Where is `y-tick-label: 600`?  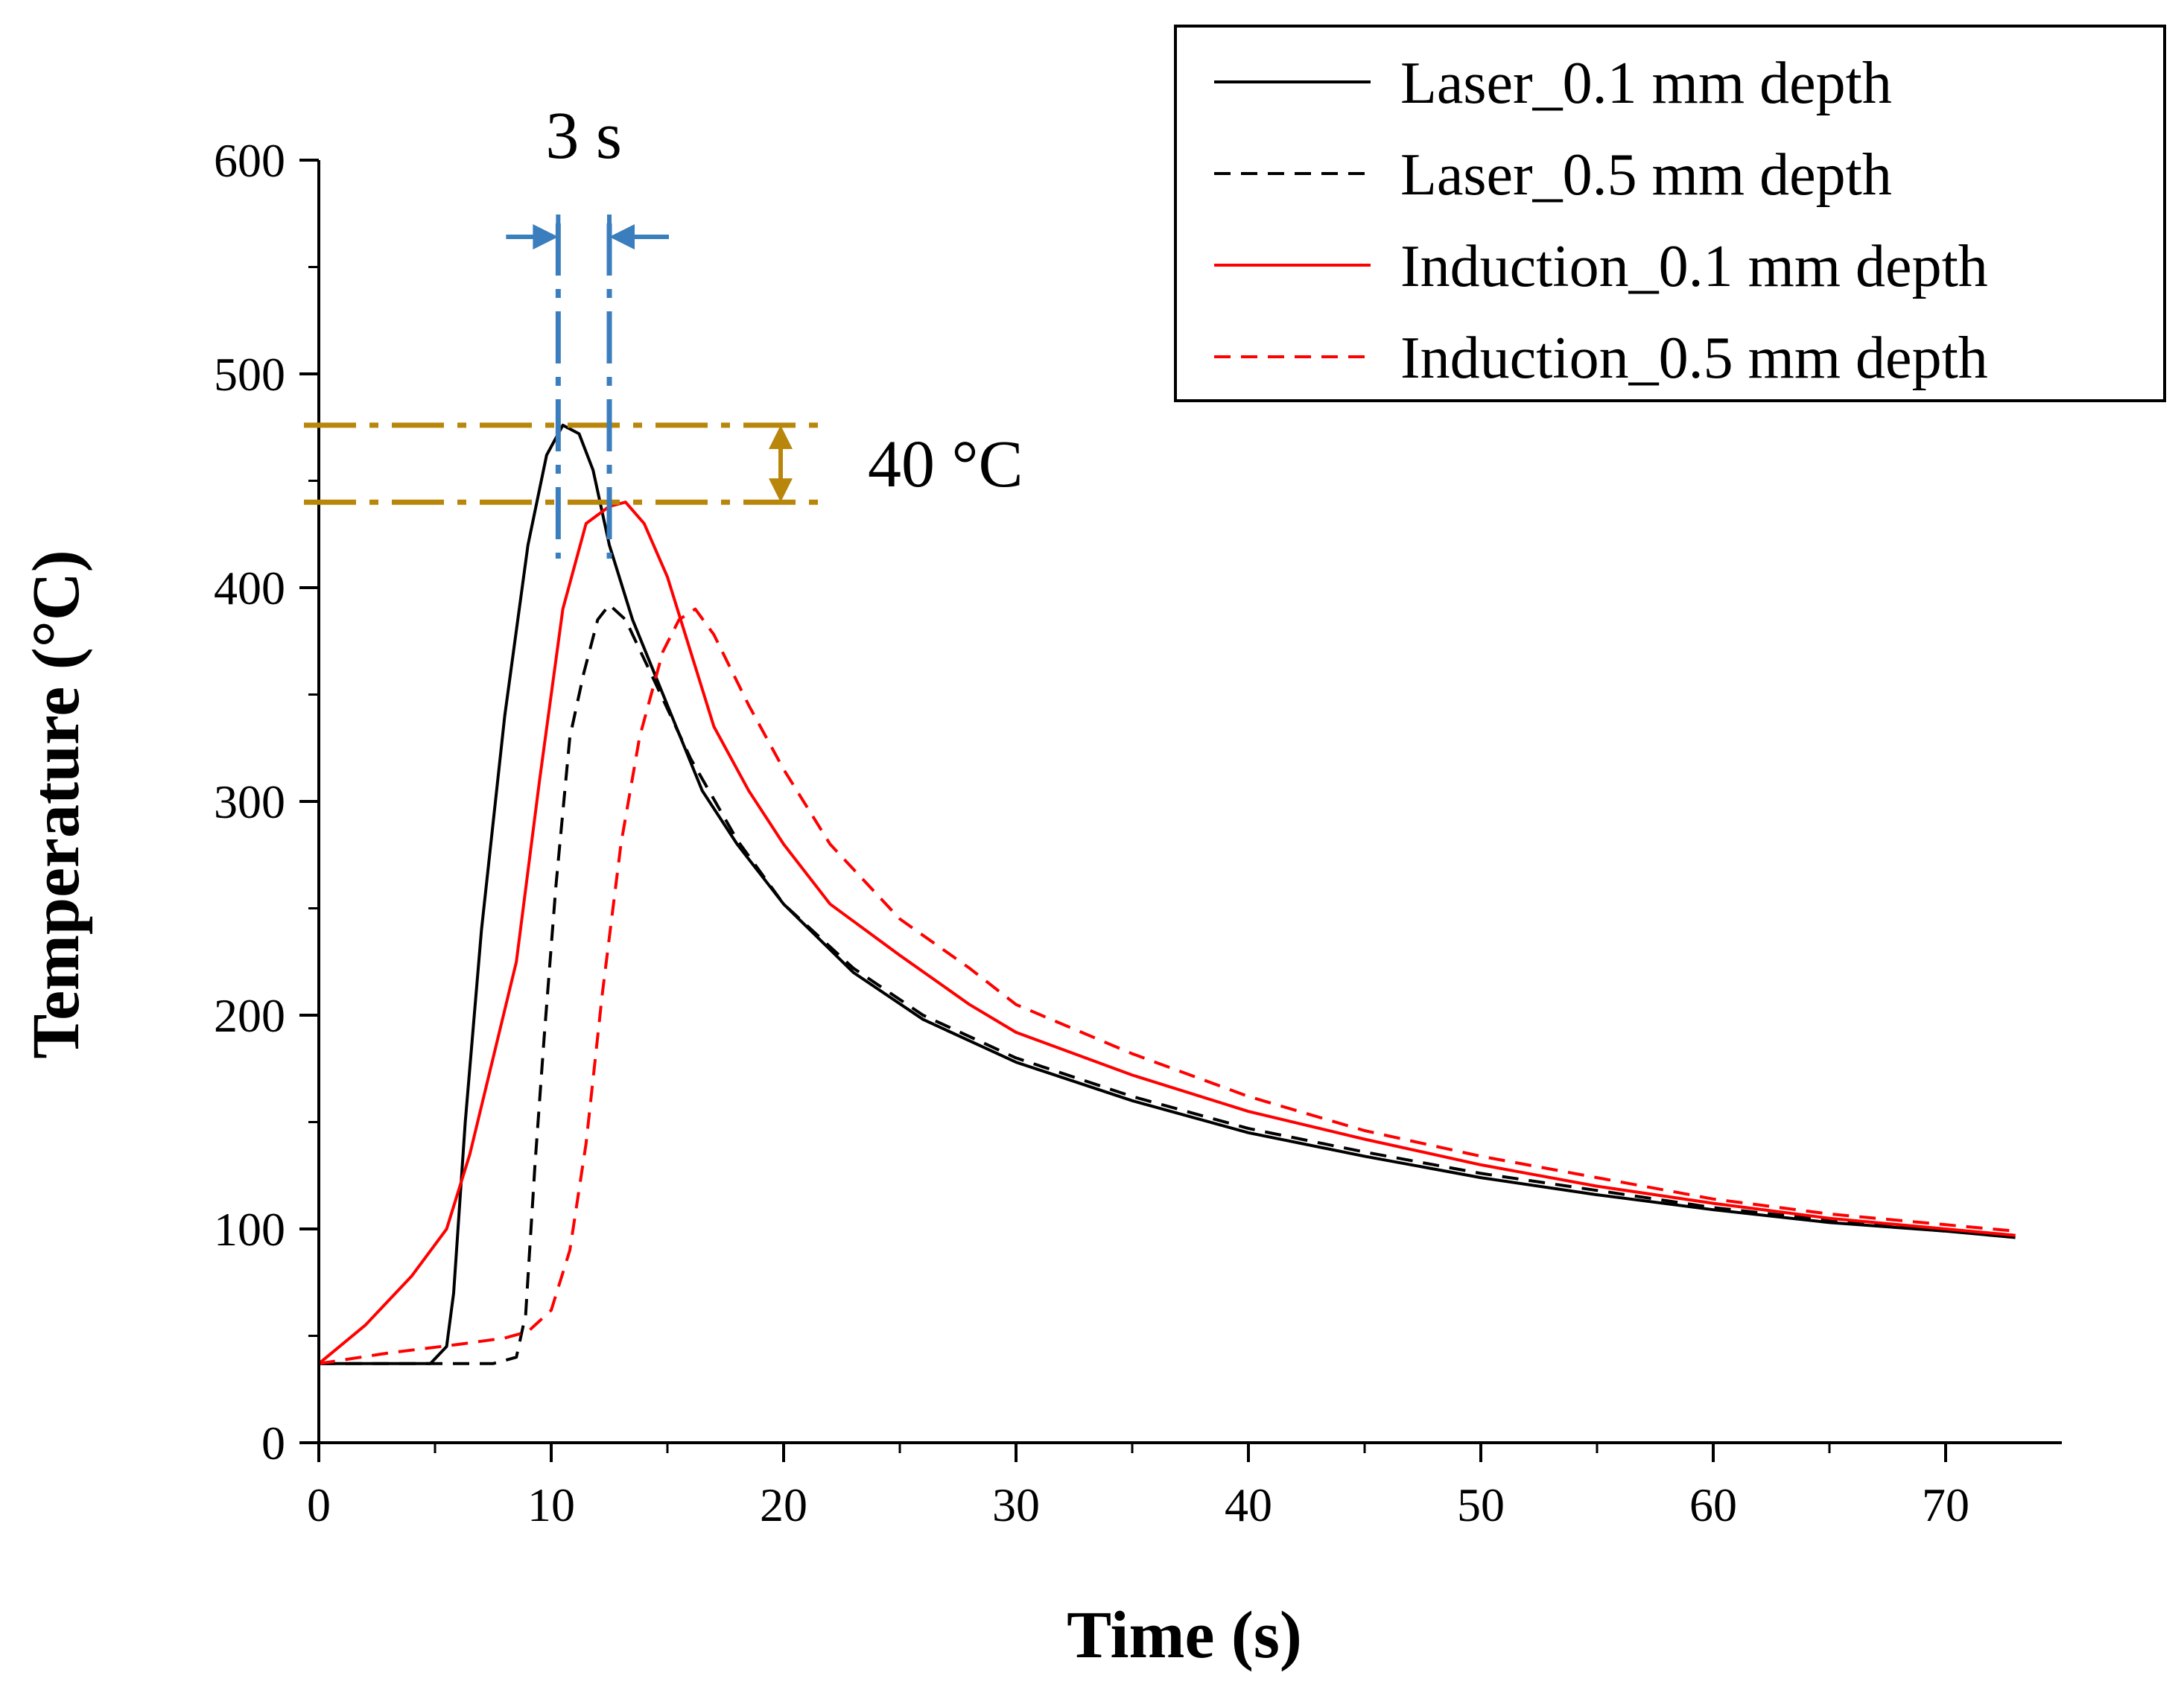
y-tick-label: 600 is located at coordinates (249, 160).